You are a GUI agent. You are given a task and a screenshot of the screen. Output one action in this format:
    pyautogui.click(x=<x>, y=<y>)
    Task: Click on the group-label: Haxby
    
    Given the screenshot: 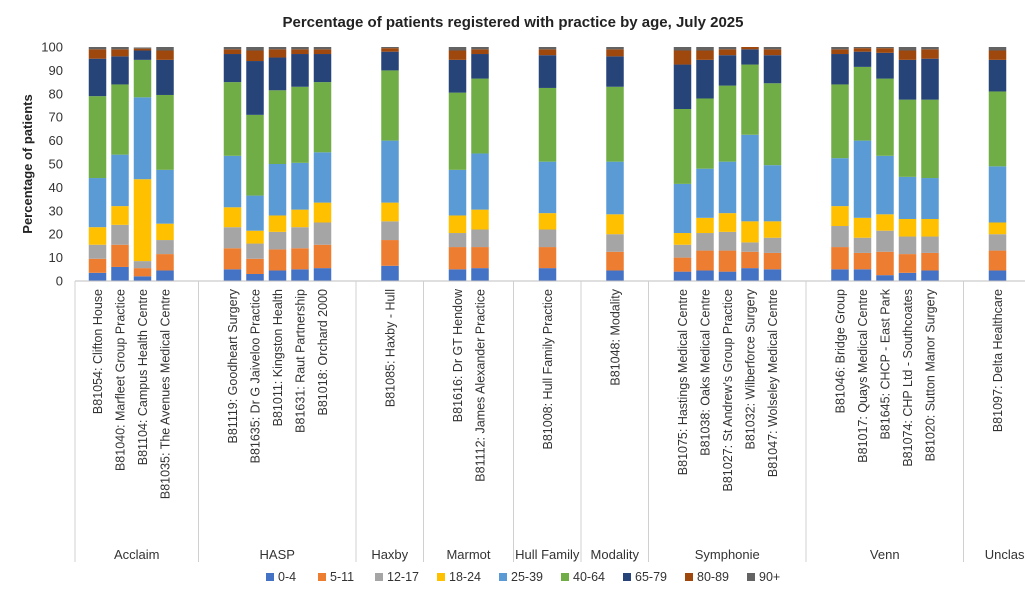 What is the action you would take?
    pyautogui.click(x=389, y=554)
    